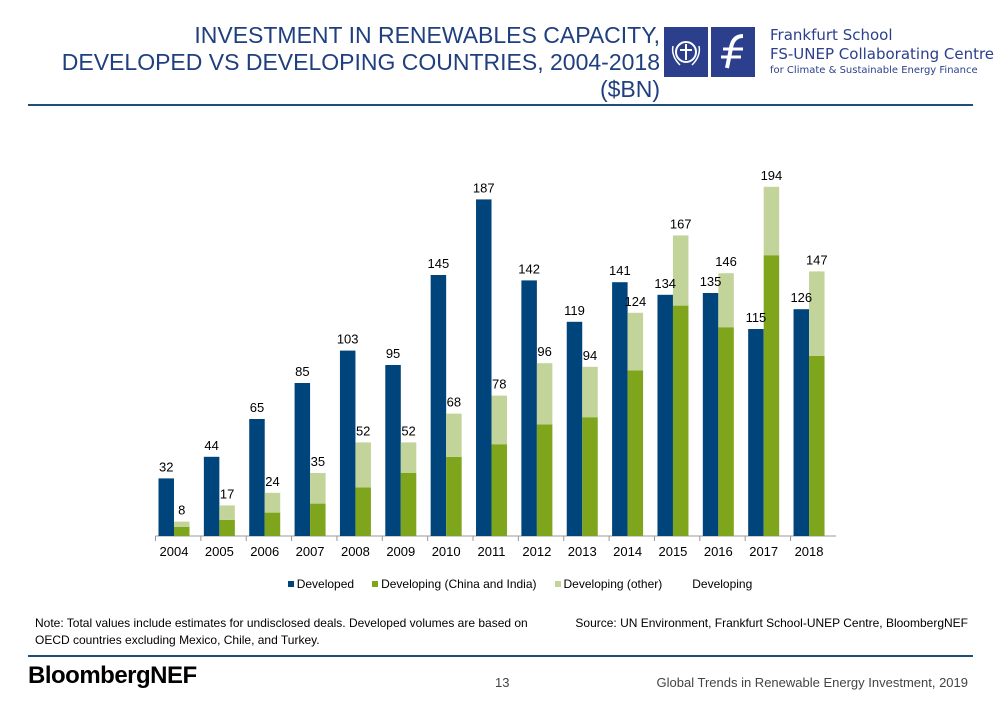 This screenshot has width=1000, height=707. What do you see at coordinates (590, 355) in the screenshot?
I see `data-label-developing-total: 94` at bounding box center [590, 355].